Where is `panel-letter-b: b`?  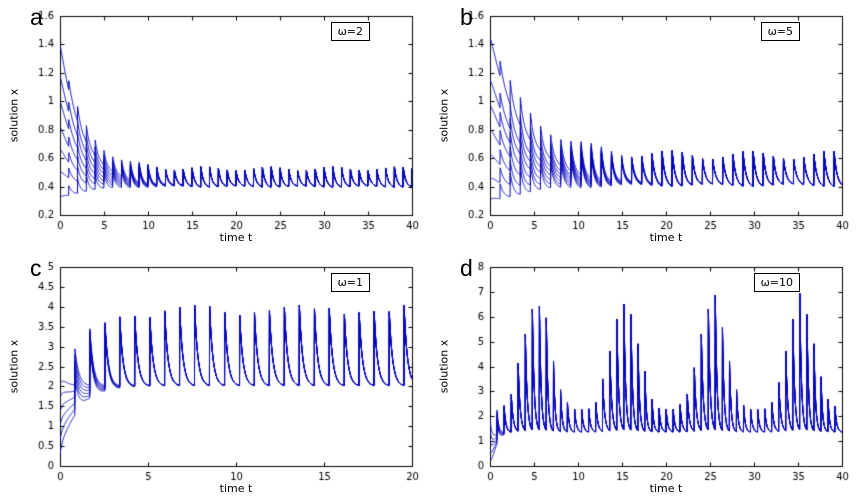 panel-letter-b: b is located at coordinates (466, 17).